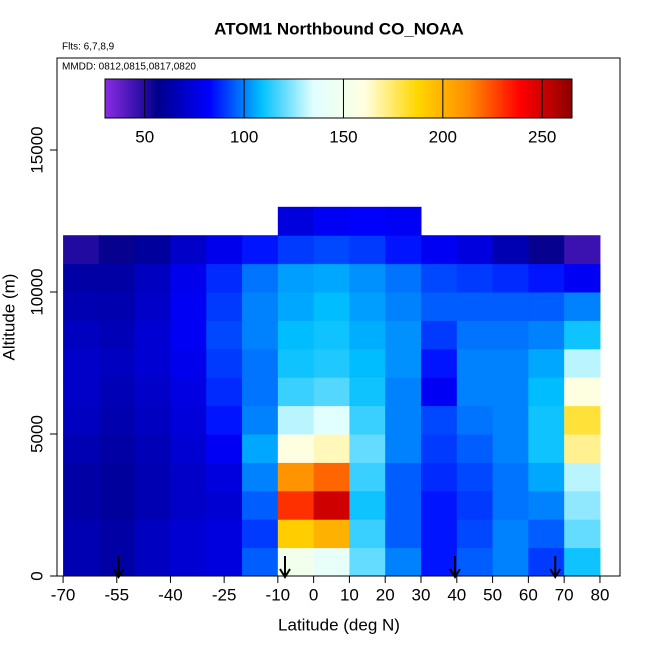  Describe the element at coordinates (278, 594) in the screenshot. I see `x-tick-label: -10` at that location.